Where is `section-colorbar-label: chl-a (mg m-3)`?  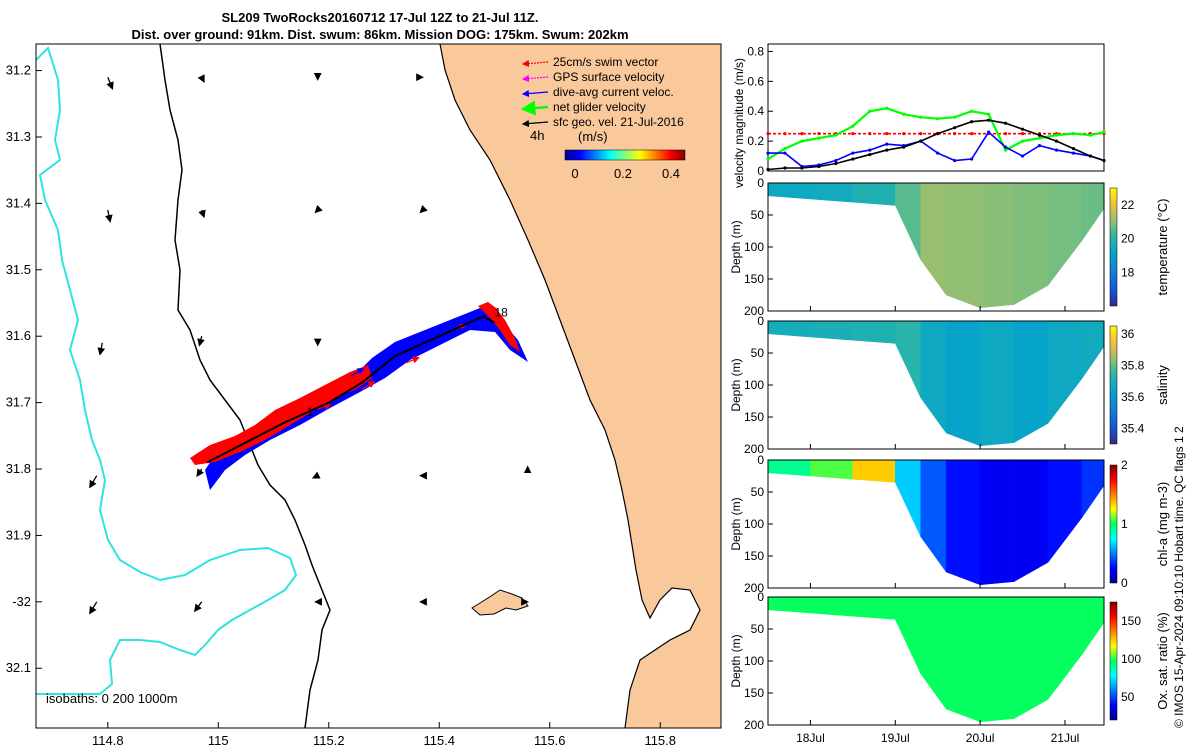
section-colorbar-label: chl-a (mg m-3) is located at coordinates (1162, 524).